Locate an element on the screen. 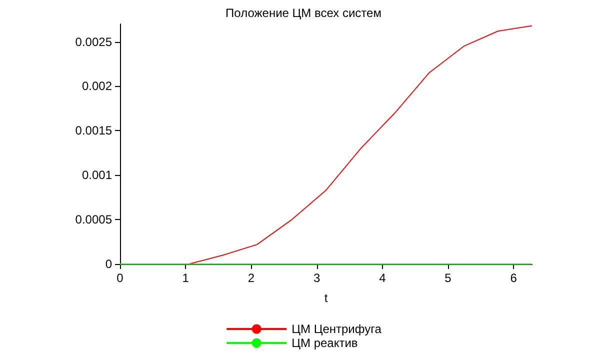 The width and height of the screenshot is (607, 362). x-tick-label: 6 is located at coordinates (514, 278).